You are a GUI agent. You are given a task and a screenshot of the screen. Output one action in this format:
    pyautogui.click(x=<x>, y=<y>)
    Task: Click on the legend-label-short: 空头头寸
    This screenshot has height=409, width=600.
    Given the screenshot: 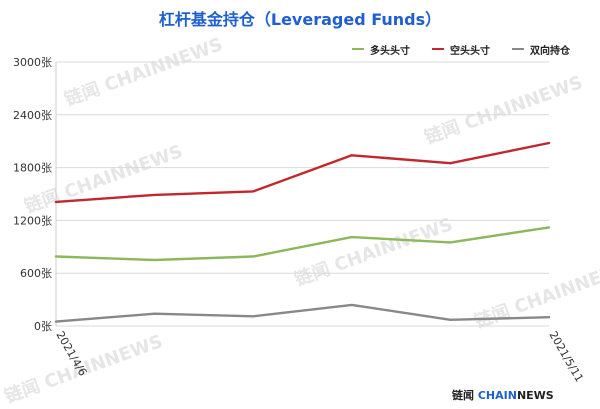 What is the action you would take?
    pyautogui.click(x=470, y=51)
    